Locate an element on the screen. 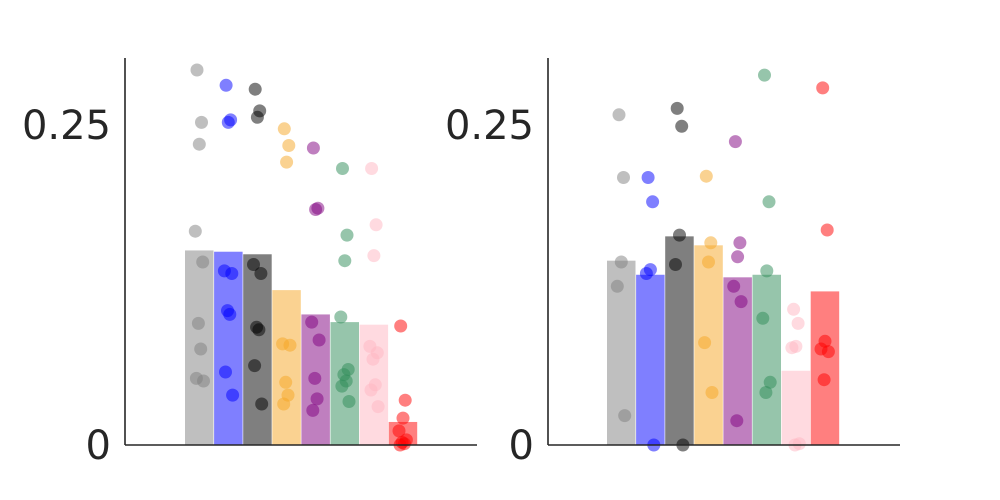 This screenshot has width=1000, height=500. y-tick-label-2-1: 0 is located at coordinates (521, 446).